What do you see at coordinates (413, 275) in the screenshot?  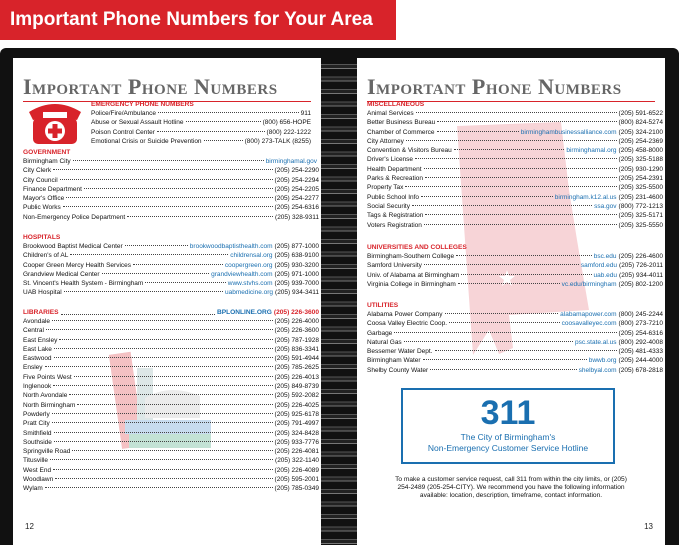 I see `entry-name: Univ. of Alabama at Birmingham` at bounding box center [413, 275].